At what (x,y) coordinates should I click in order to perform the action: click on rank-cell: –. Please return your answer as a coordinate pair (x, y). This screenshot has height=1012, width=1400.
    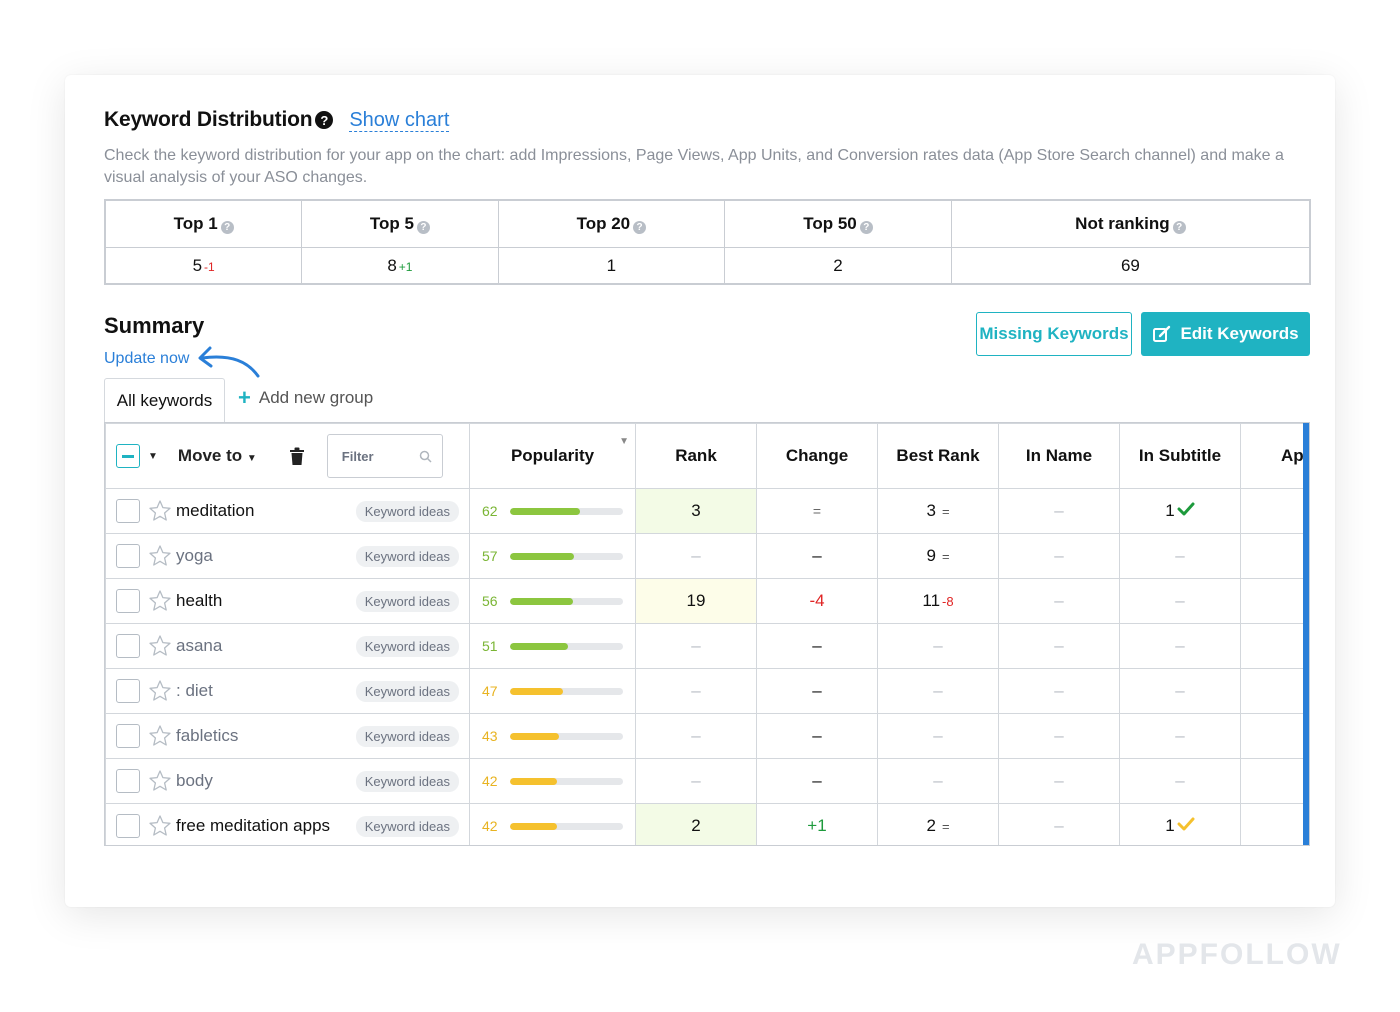
    Looking at the image, I should click on (696, 691).